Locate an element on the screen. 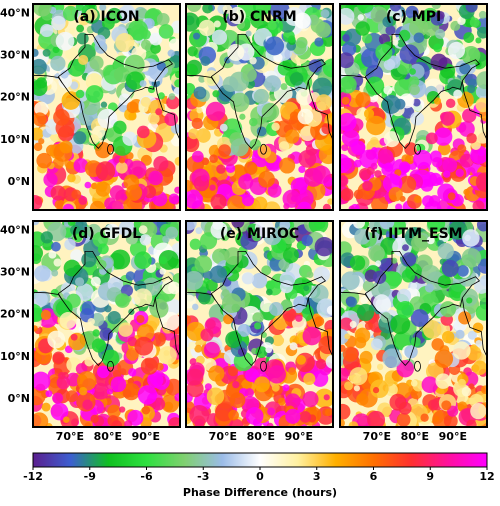 The height and width of the screenshot is (506, 500). colorbar-tick-label: -12 is located at coordinates (33, 476).